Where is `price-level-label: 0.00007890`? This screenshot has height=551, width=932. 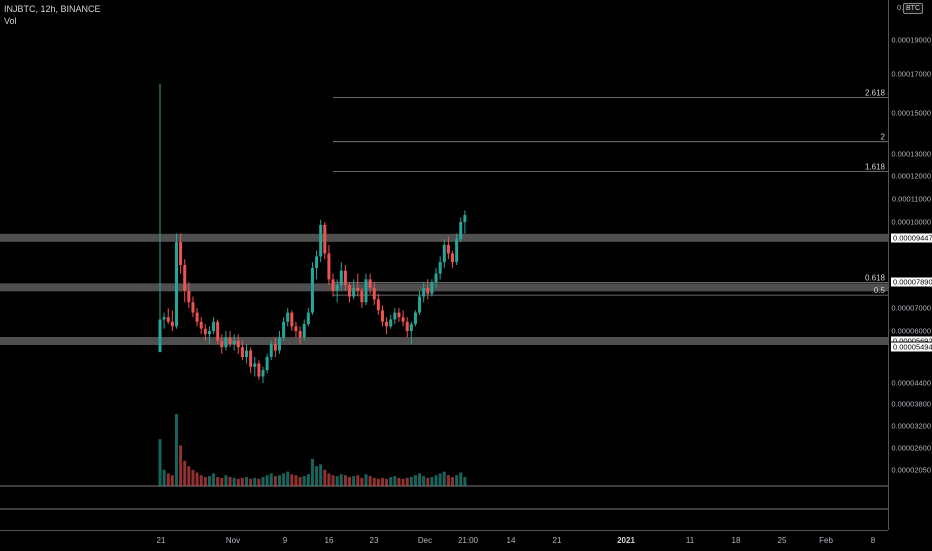 price-level-label: 0.00007890 is located at coordinates (911, 282).